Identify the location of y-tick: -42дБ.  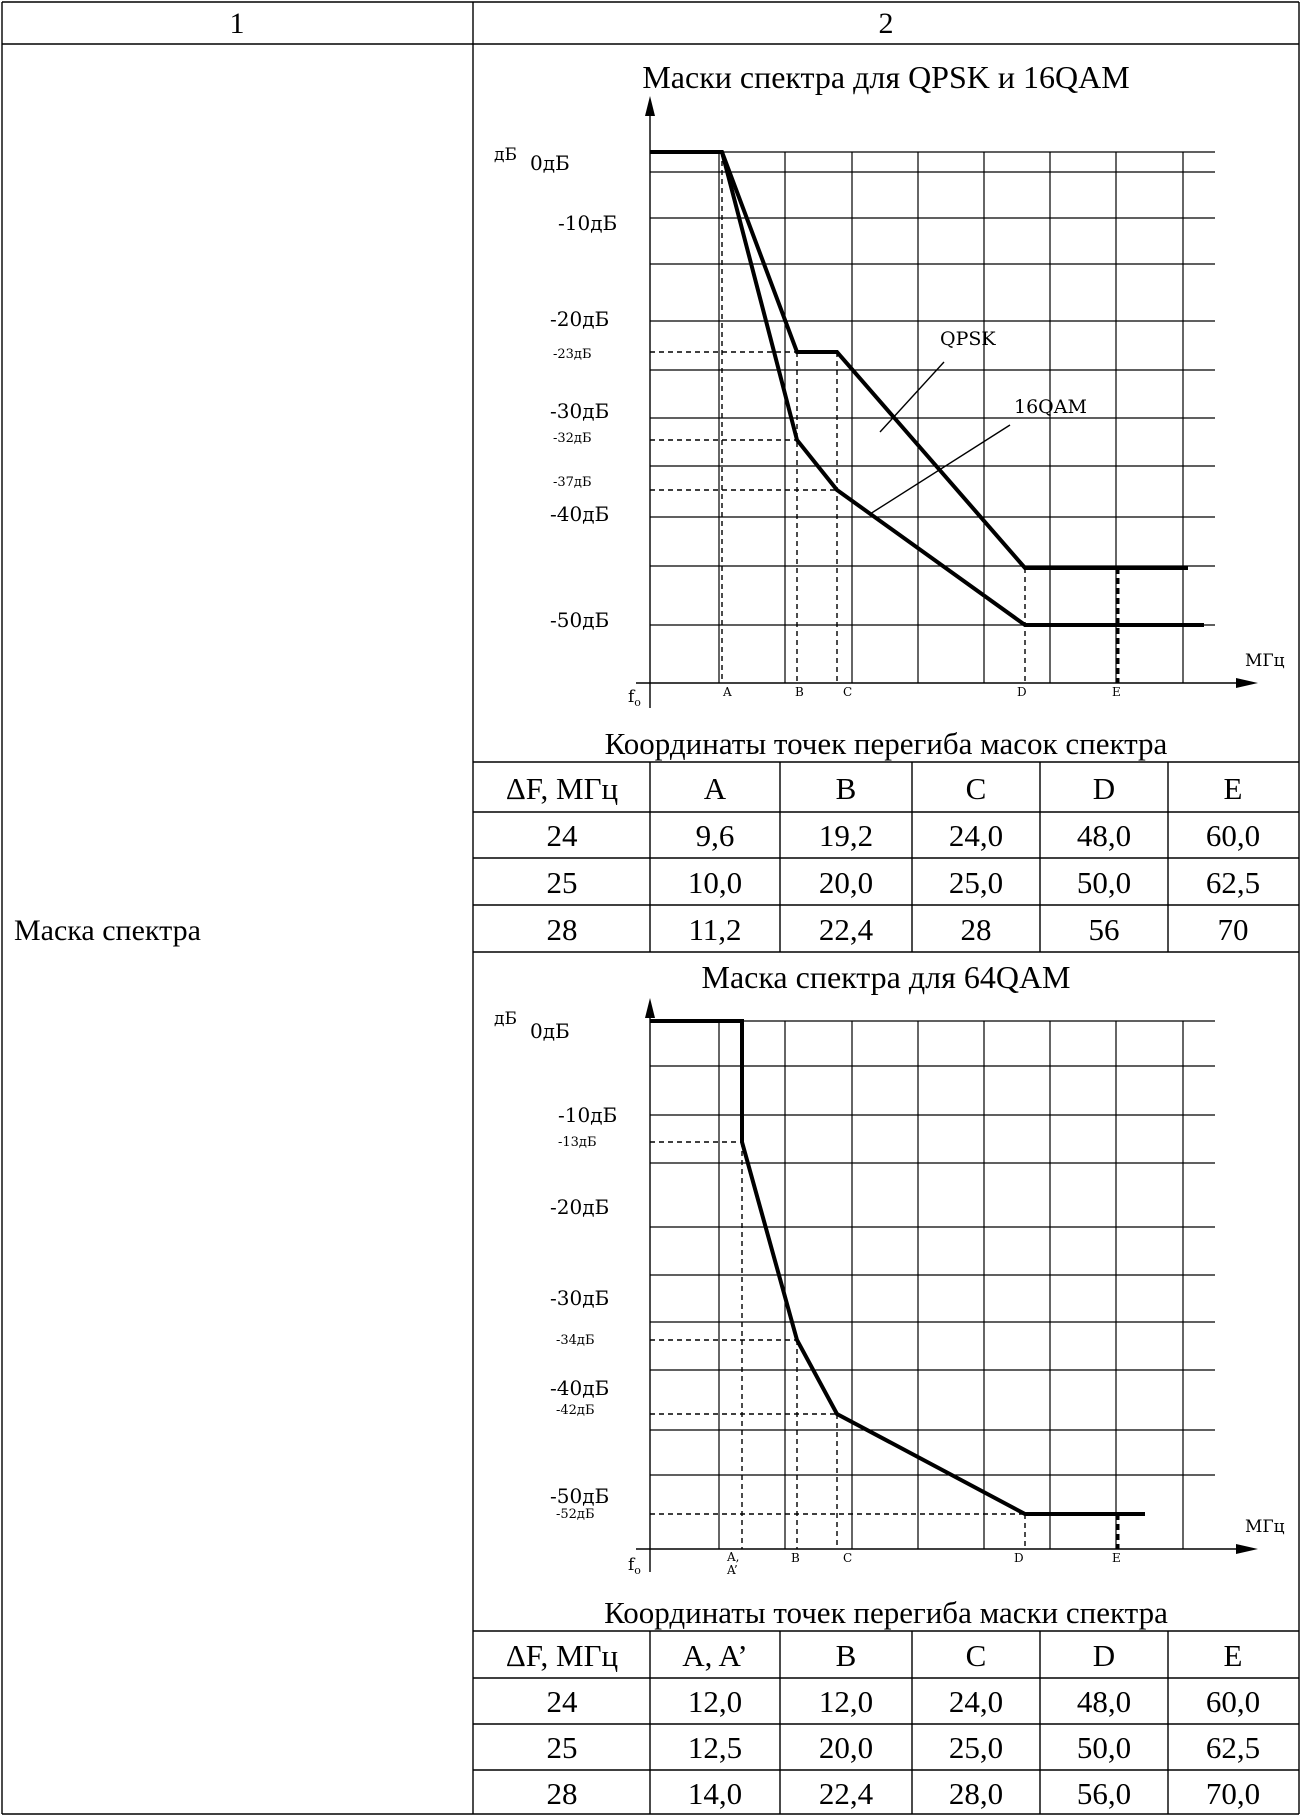
(575, 1410).